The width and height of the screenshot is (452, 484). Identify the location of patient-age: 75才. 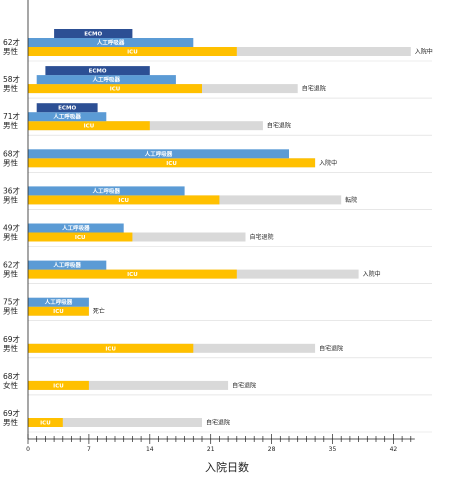
(12, 302).